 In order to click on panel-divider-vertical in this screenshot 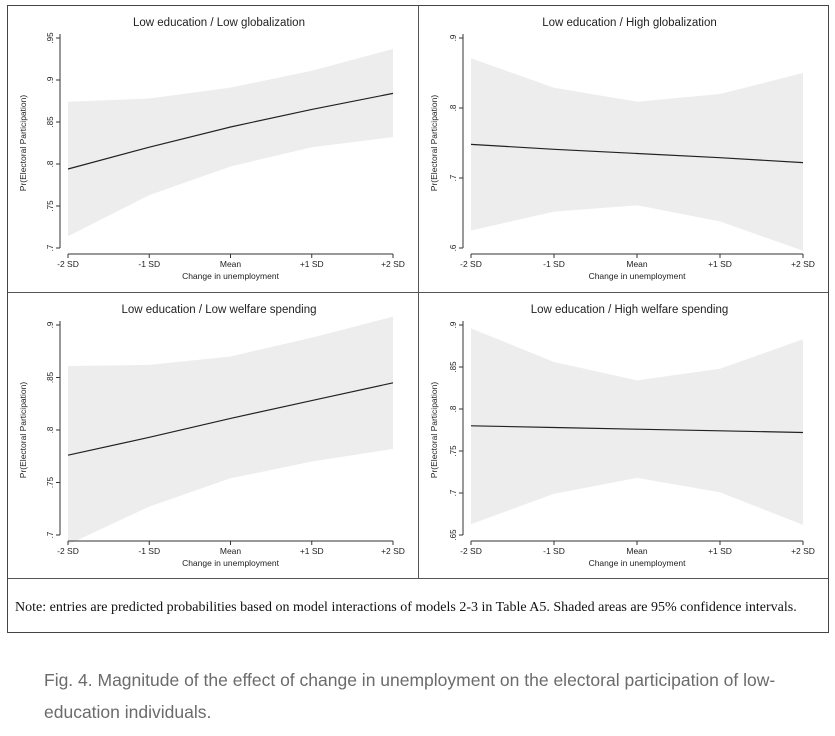, I will do `click(418, 292)`.